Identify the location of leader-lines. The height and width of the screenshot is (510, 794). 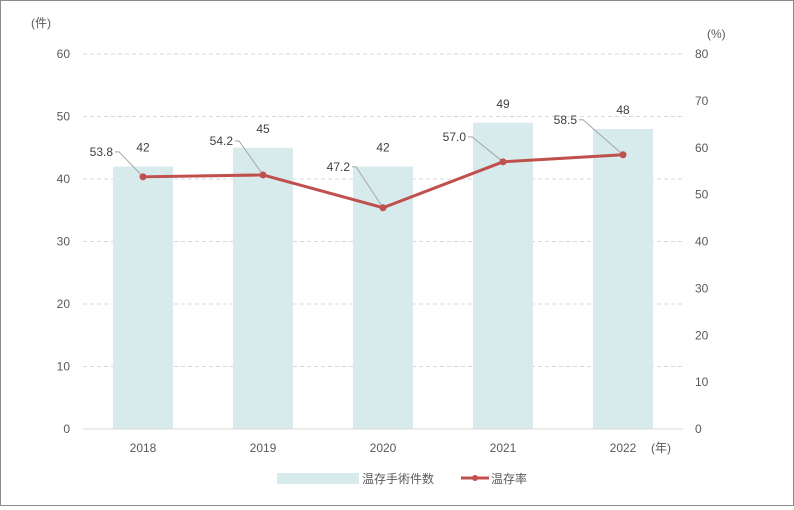
(369, 164).